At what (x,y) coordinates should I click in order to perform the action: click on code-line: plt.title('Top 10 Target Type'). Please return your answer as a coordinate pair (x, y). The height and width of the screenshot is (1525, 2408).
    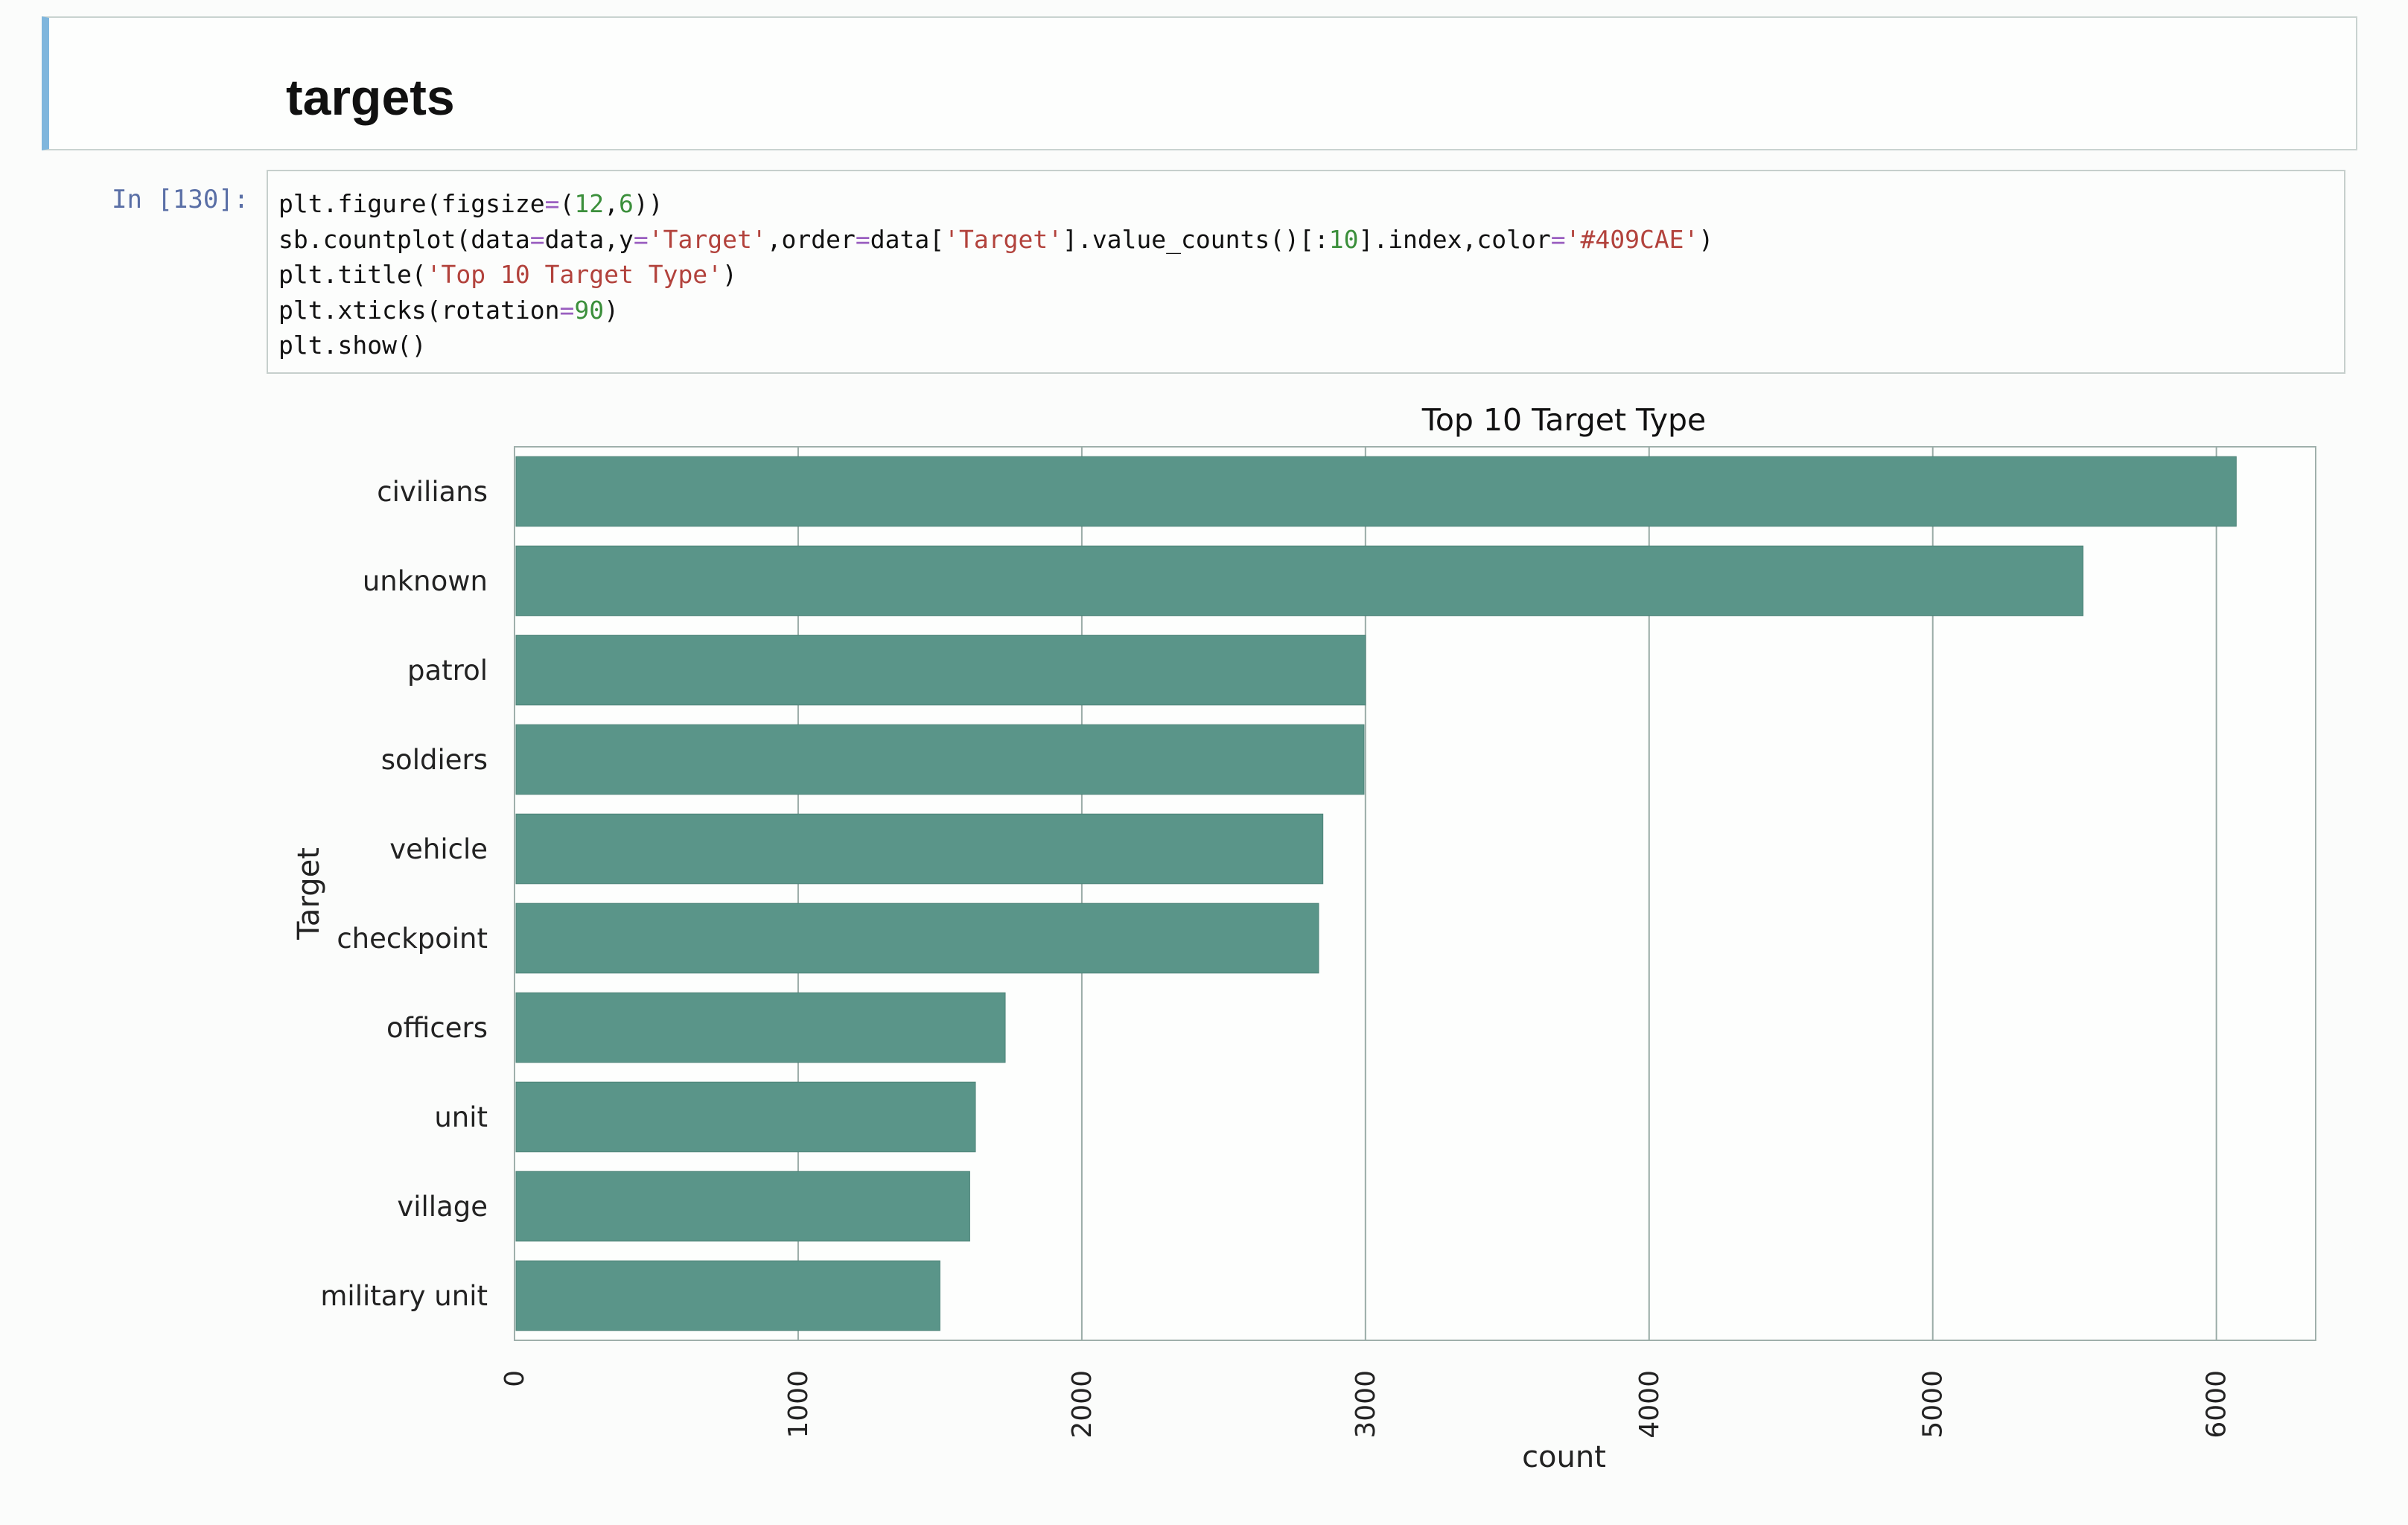
    Looking at the image, I should click on (1306, 275).